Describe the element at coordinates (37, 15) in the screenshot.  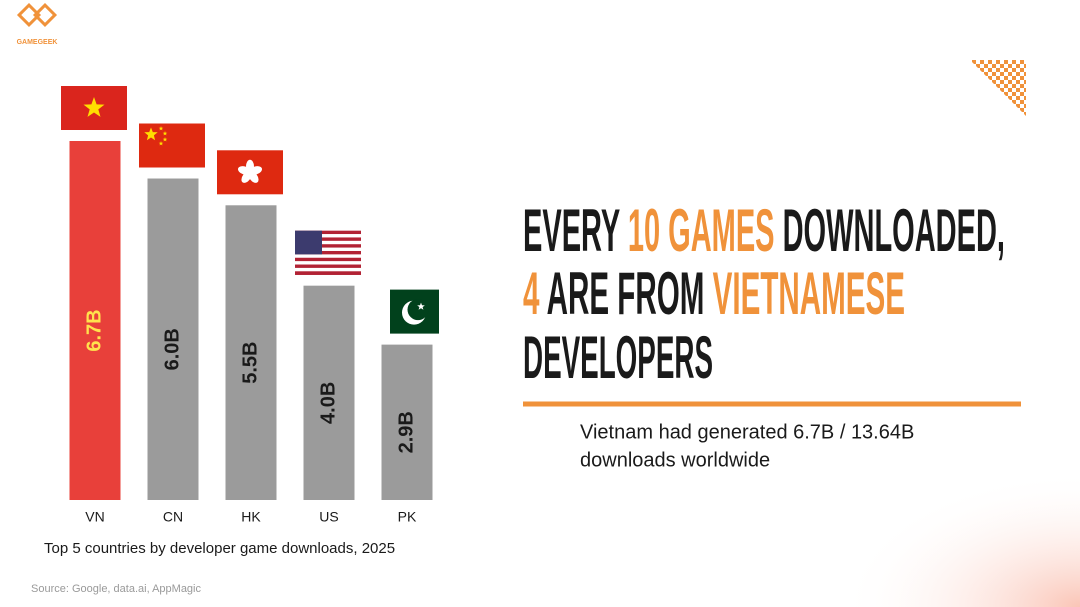
I see `logo-icon` at that location.